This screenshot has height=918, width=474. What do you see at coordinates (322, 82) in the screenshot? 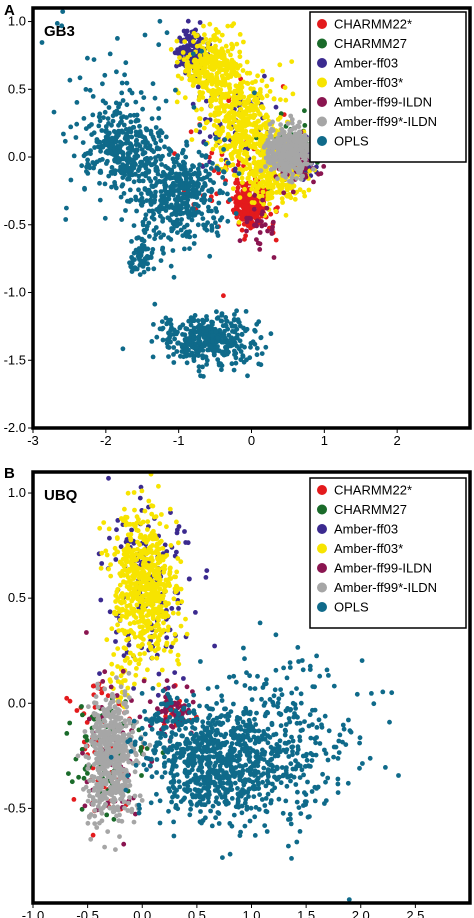
I see `legend-marker` at bounding box center [322, 82].